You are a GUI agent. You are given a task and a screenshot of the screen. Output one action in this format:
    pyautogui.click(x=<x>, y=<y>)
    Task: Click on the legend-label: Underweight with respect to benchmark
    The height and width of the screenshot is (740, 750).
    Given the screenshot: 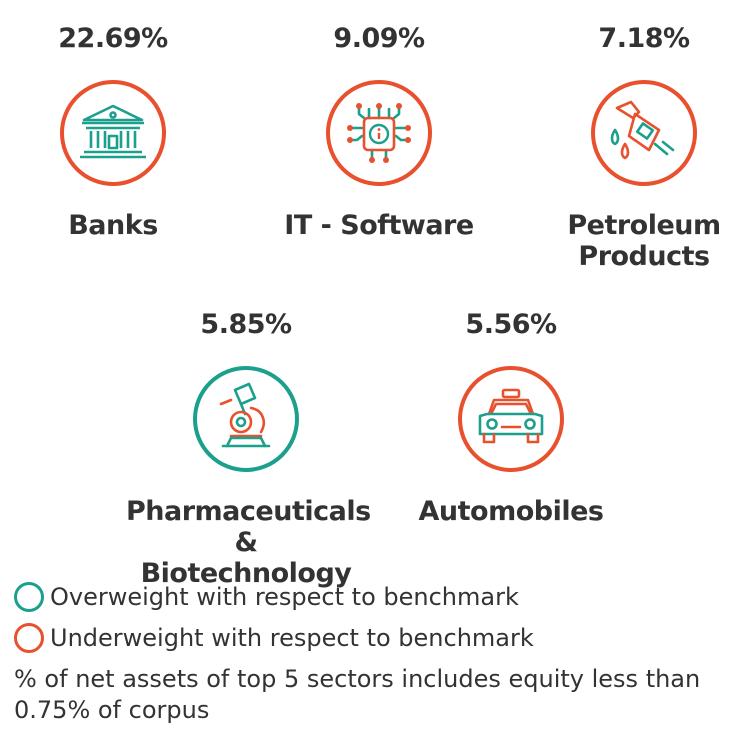 What is the action you would take?
    pyautogui.click(x=292, y=638)
    